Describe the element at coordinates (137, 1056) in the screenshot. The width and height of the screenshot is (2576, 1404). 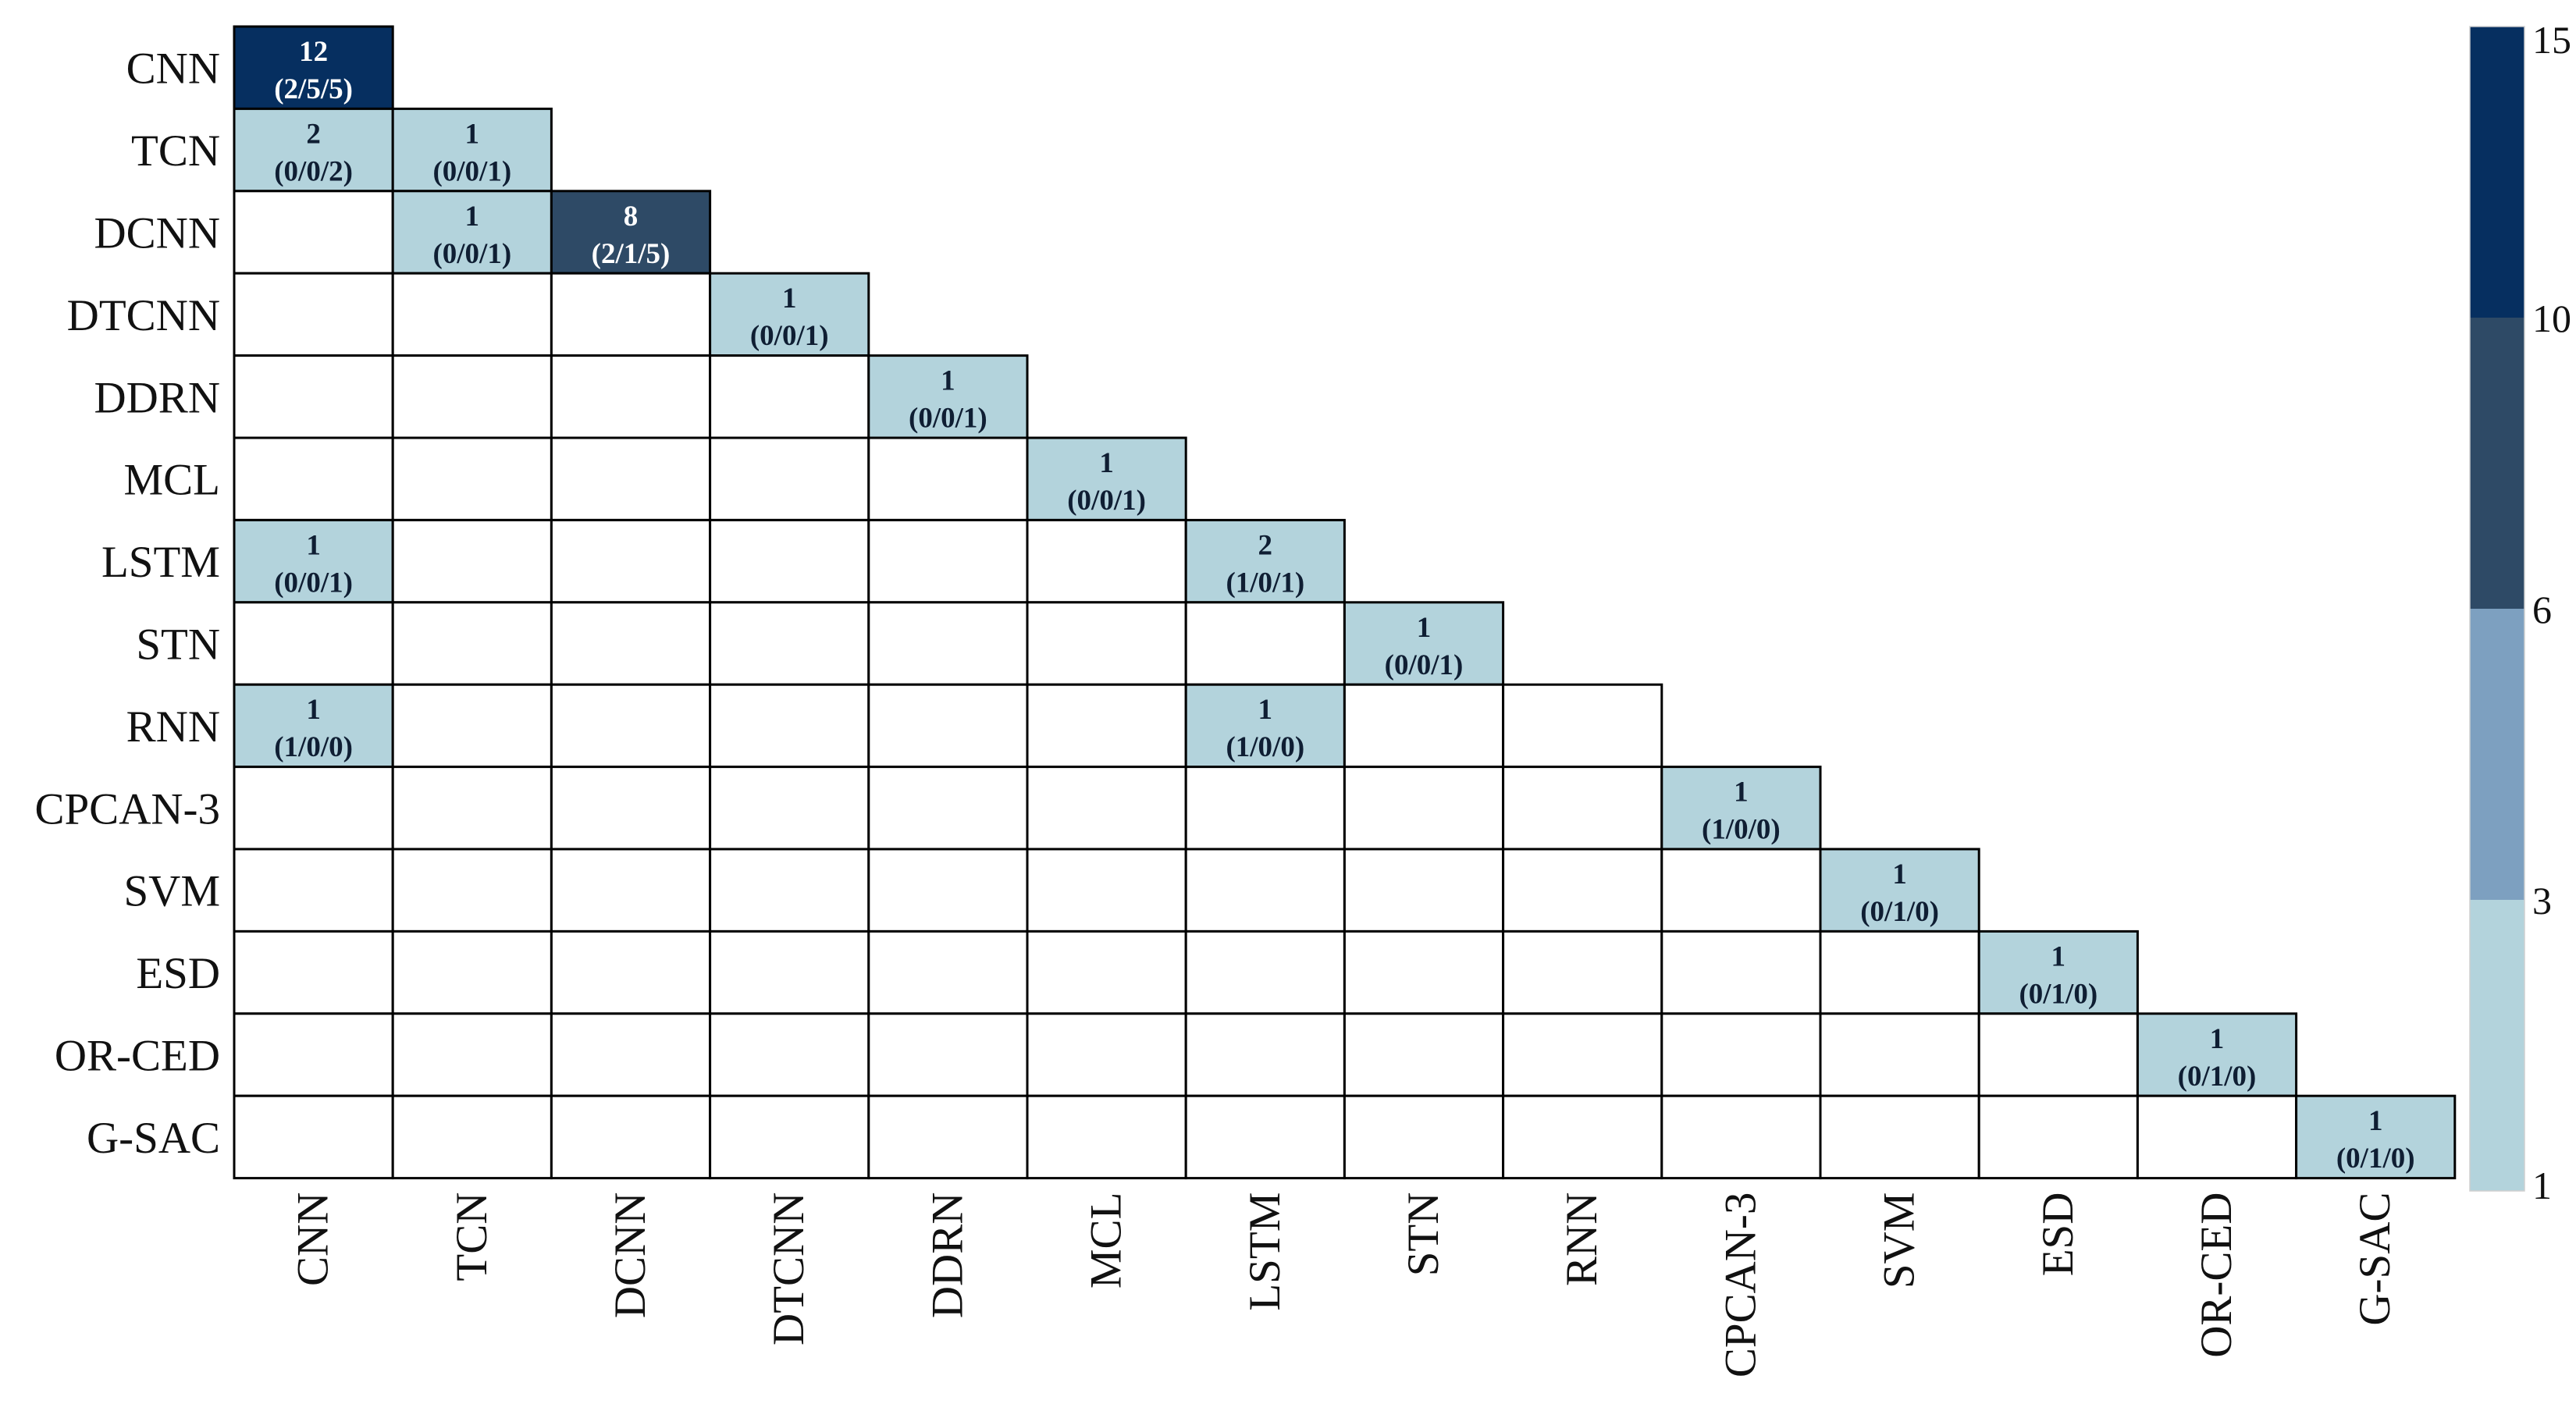
I see `y-tick-label-or-ced: OR-CED` at that location.